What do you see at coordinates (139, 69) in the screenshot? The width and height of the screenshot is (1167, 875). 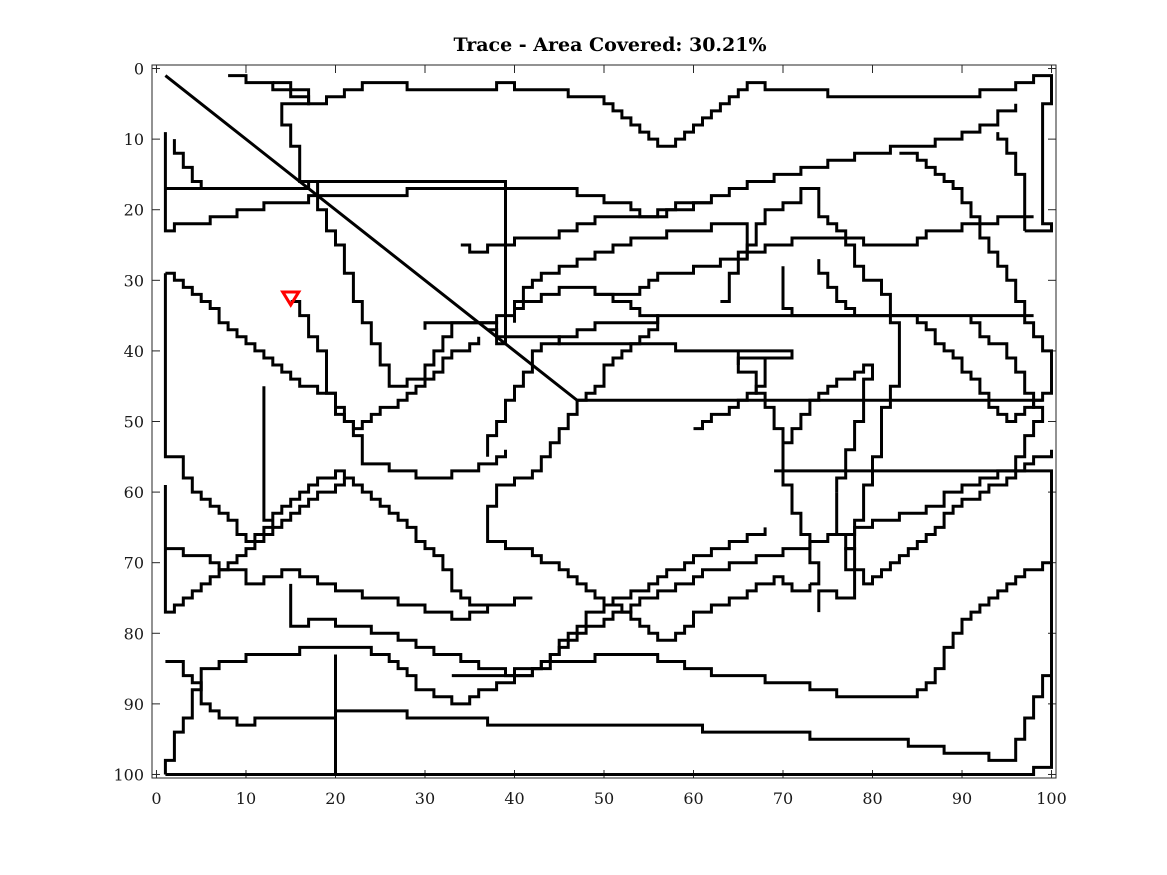 I see `y-tick-label: 0` at bounding box center [139, 69].